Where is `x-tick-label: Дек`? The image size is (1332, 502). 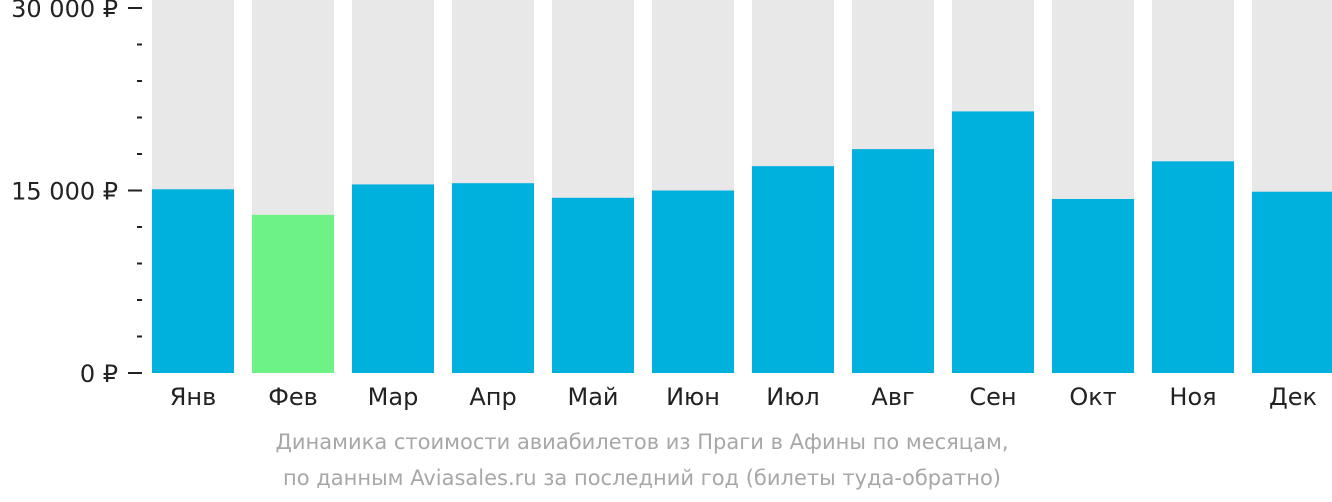
x-tick-label: Дек is located at coordinates (1293, 397).